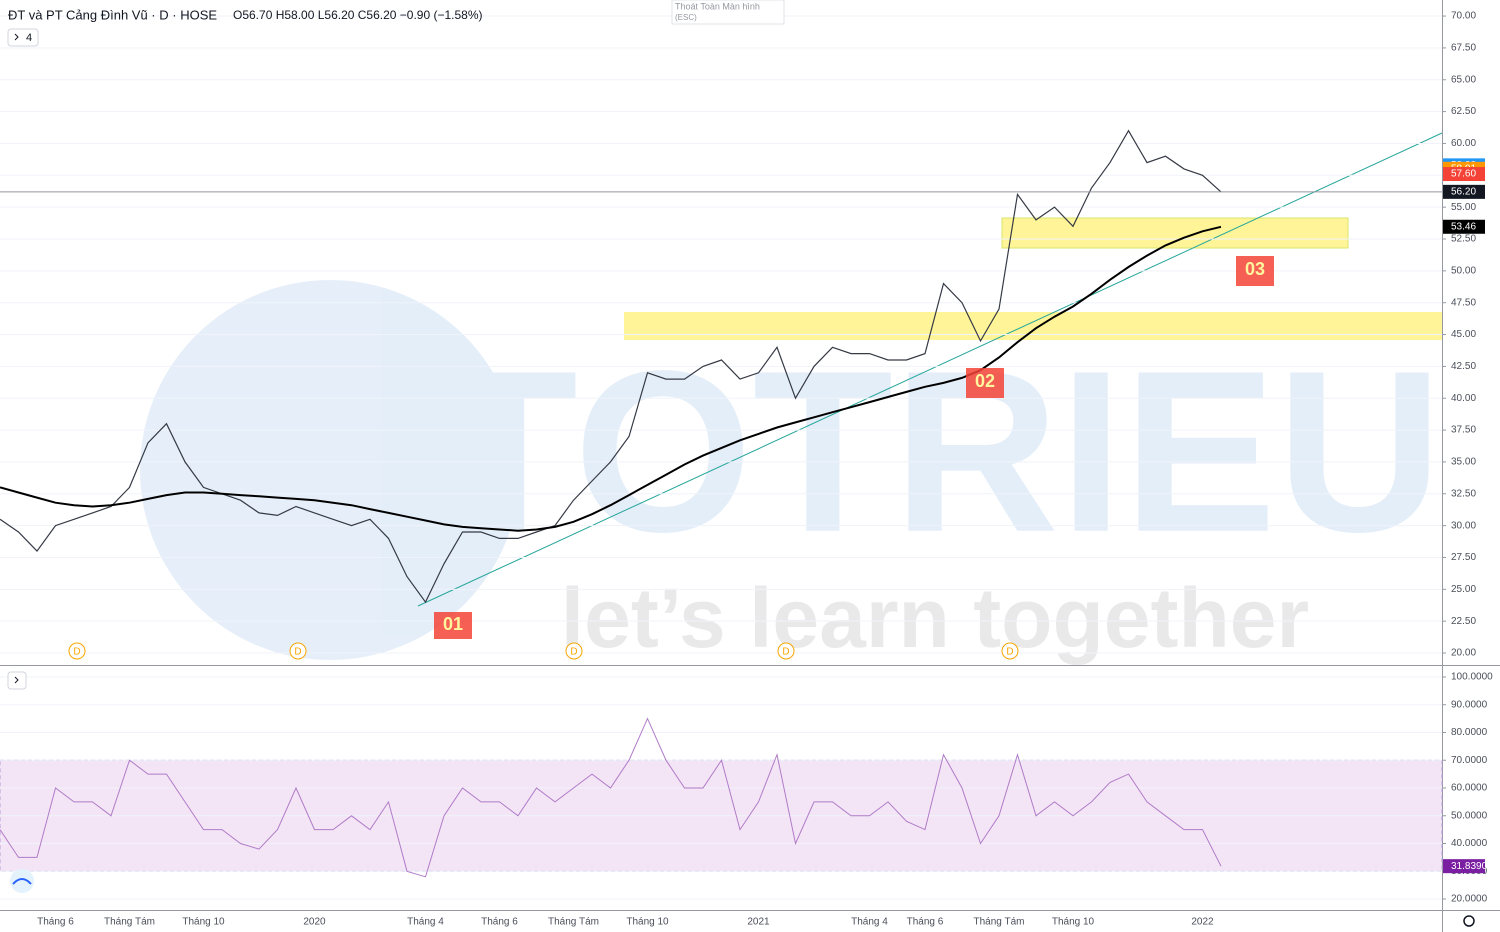 This screenshot has width=1500, height=932. What do you see at coordinates (29, 38) in the screenshot?
I see `indicator-count: 4` at bounding box center [29, 38].